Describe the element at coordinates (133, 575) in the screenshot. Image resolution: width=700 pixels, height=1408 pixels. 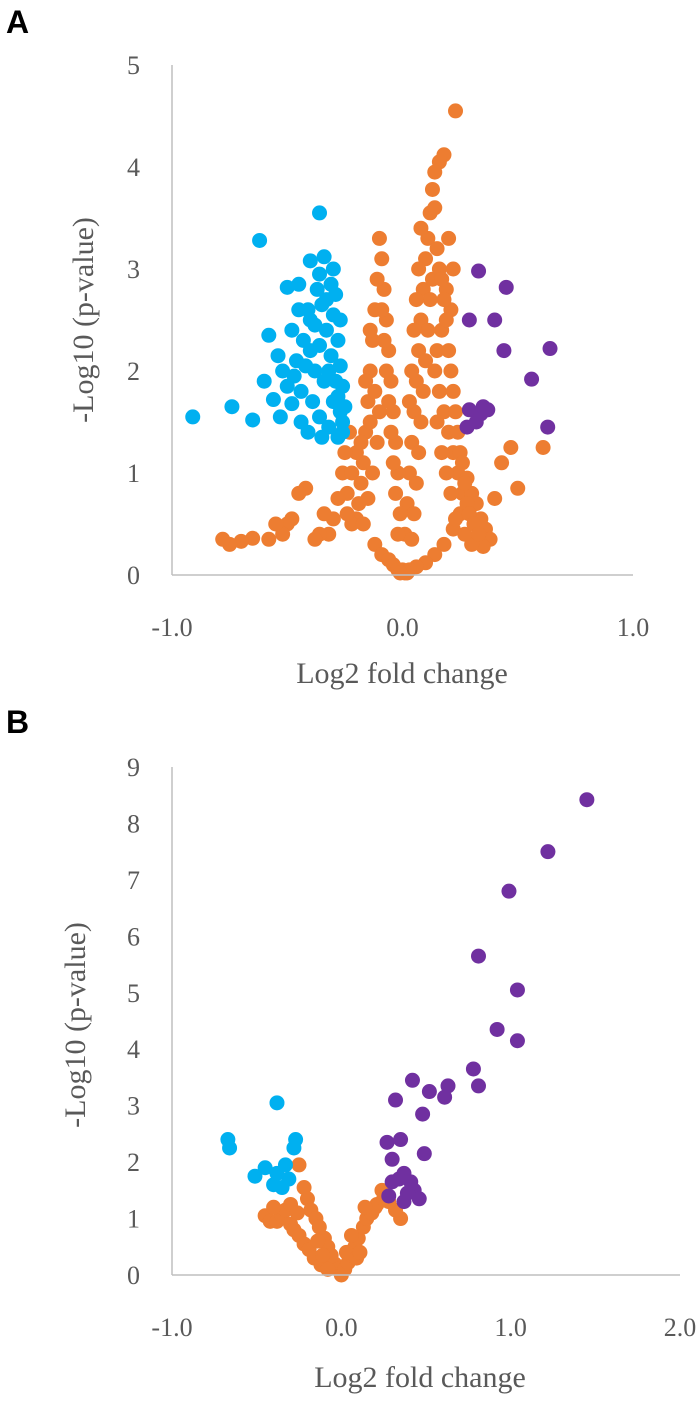
I see `chart-a-y-tick-label: 0` at that location.